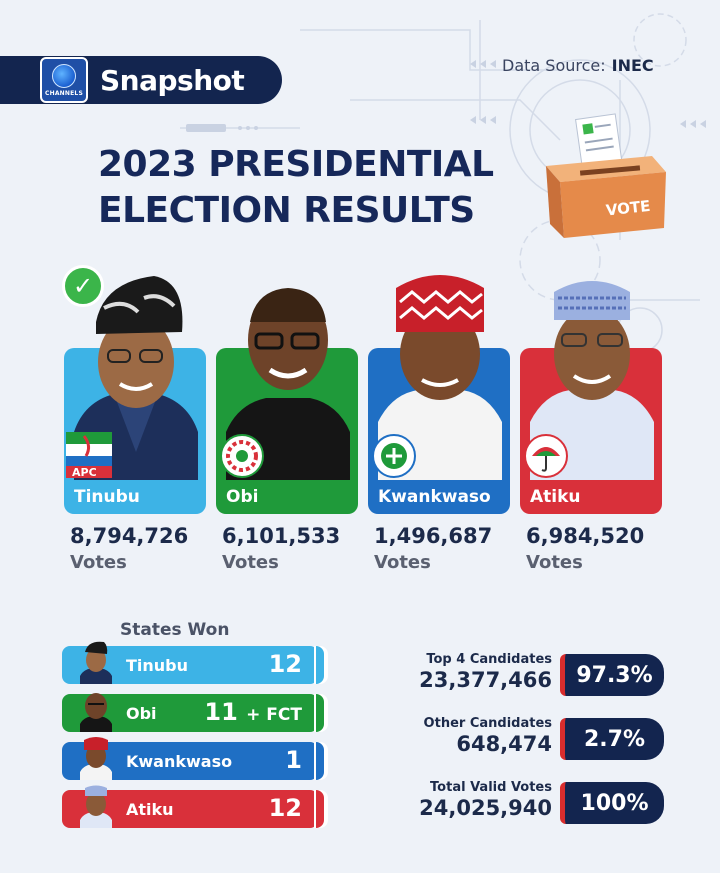 This screenshot has width=720, height=873. I want to click on states-count-obi: 11 + FCT, so click(253, 712).